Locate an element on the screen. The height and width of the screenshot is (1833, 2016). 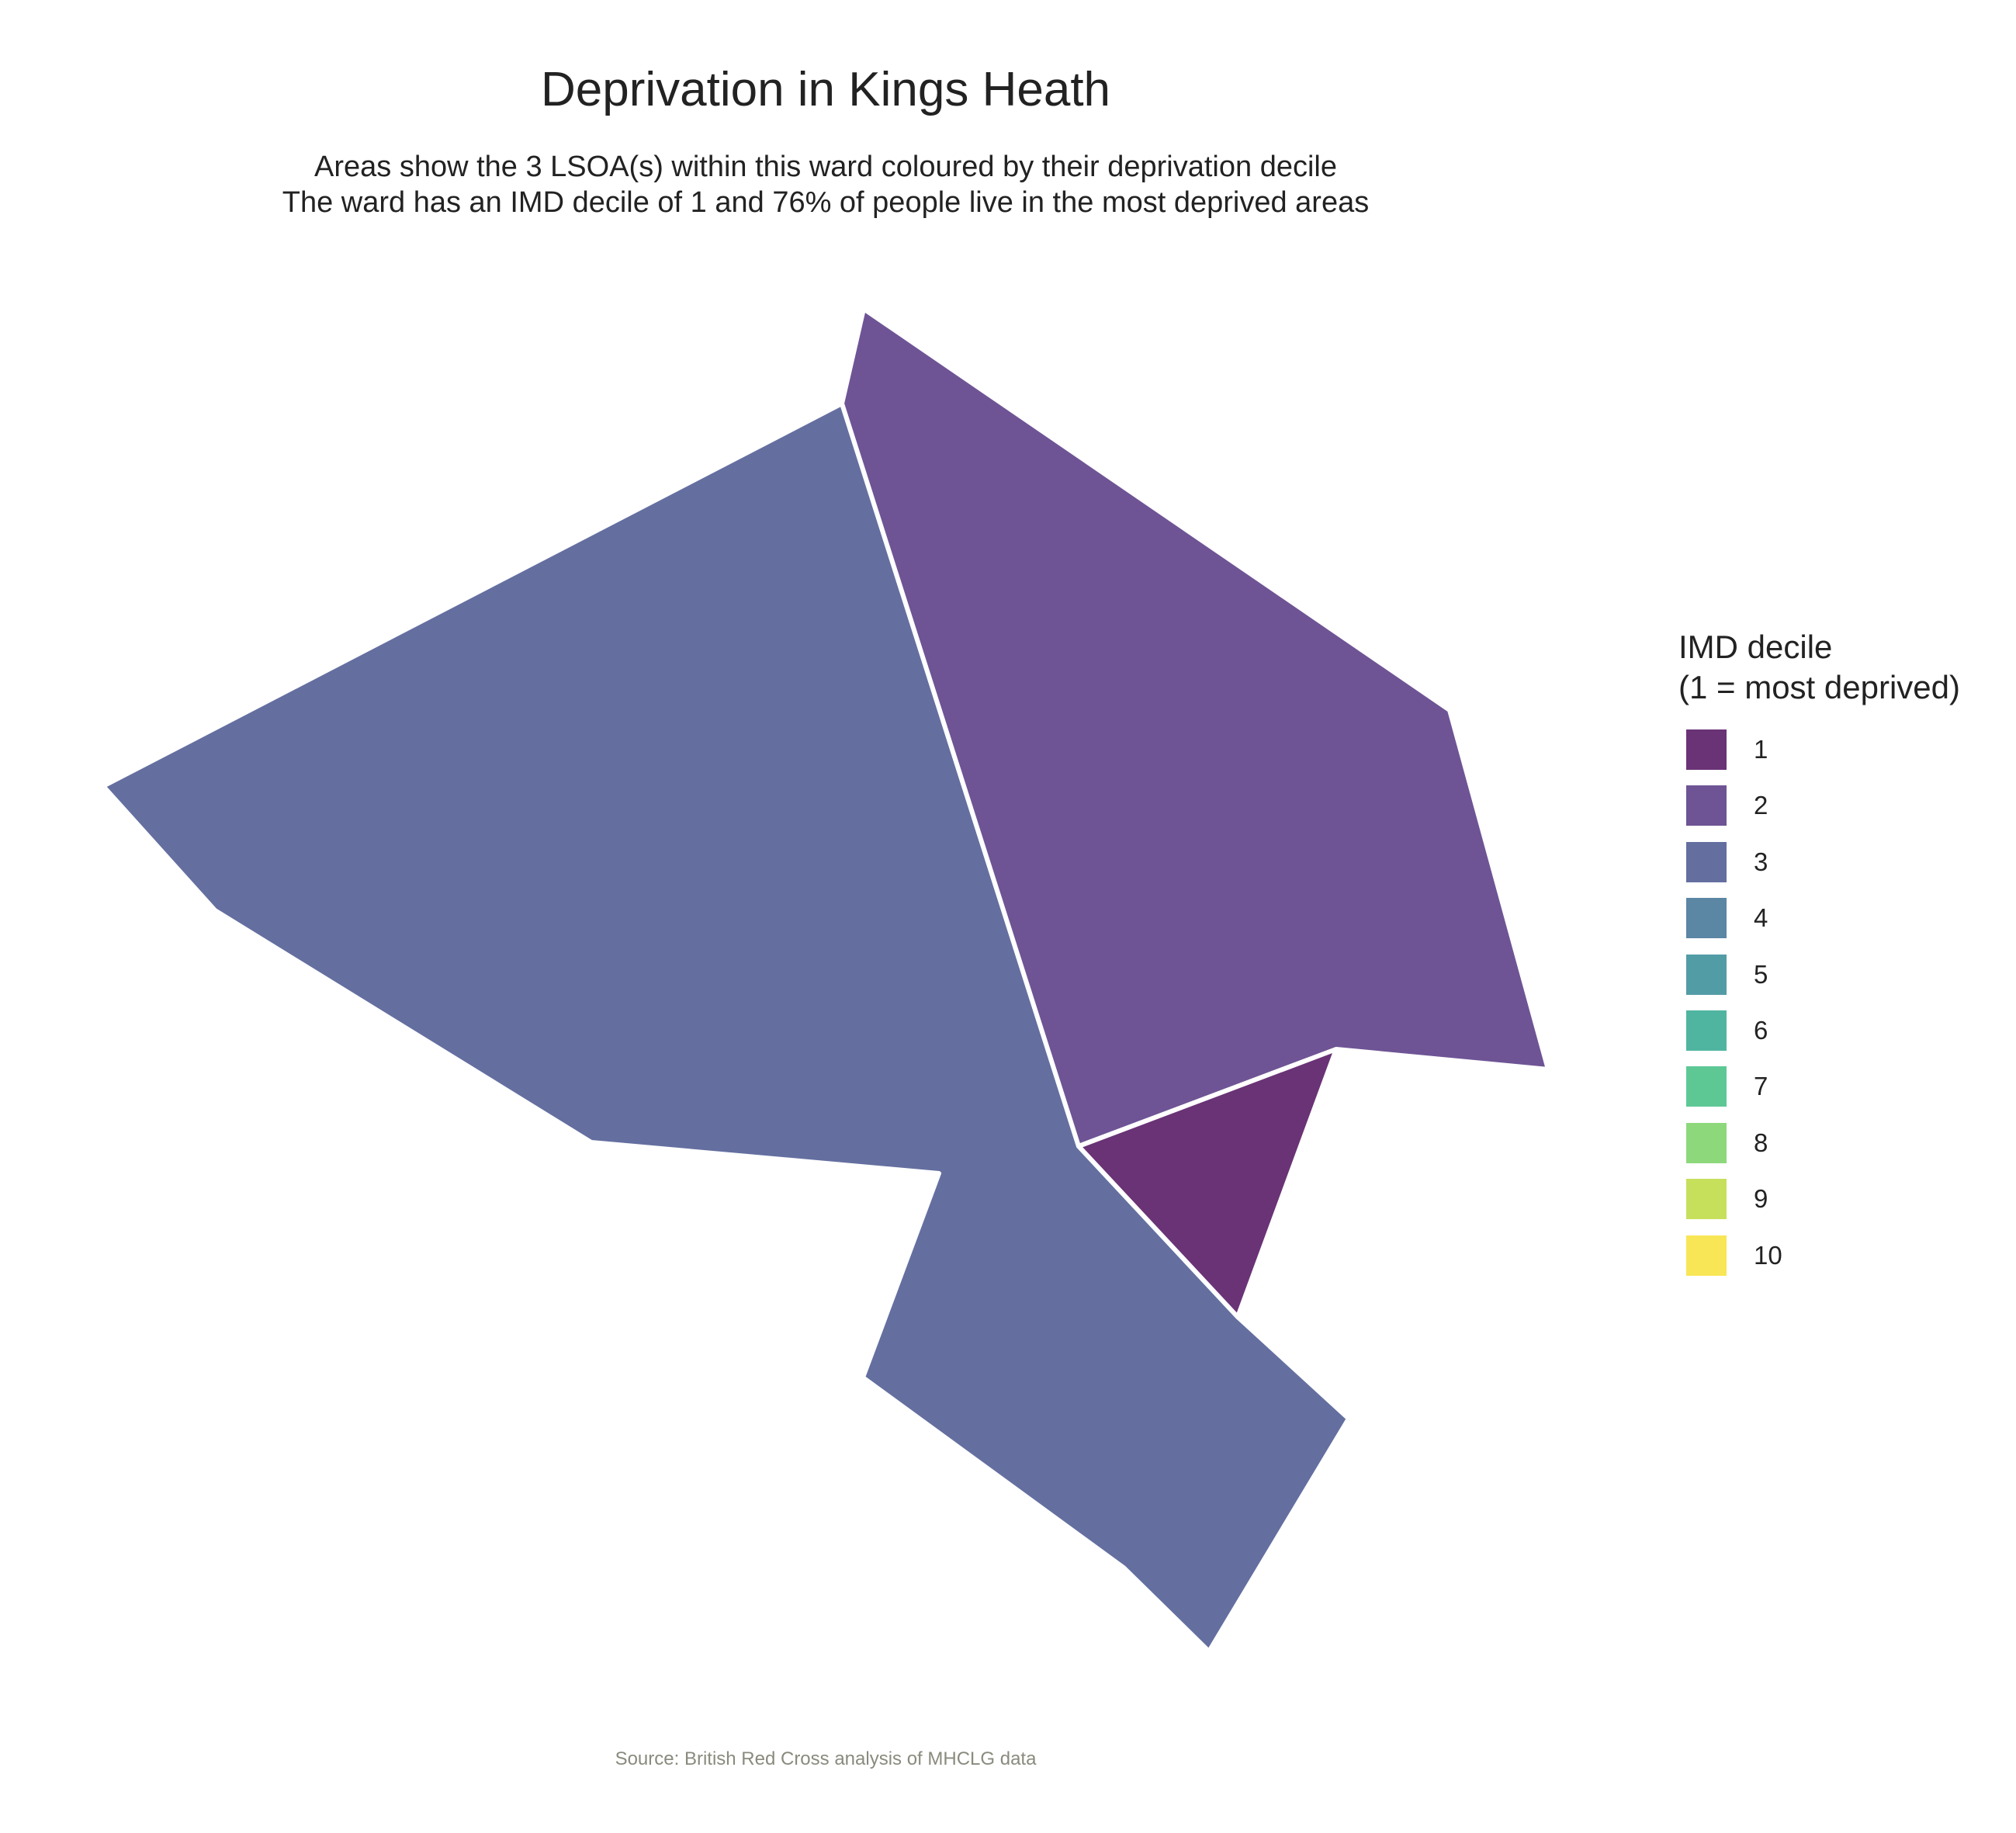
legend-items: 1 2 3 4 5 6 7 8 9 10 is located at coordinates (1841, 1003).